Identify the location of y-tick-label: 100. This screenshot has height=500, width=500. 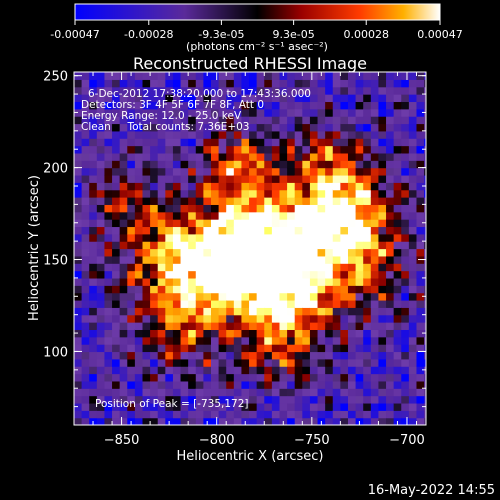
(55, 352).